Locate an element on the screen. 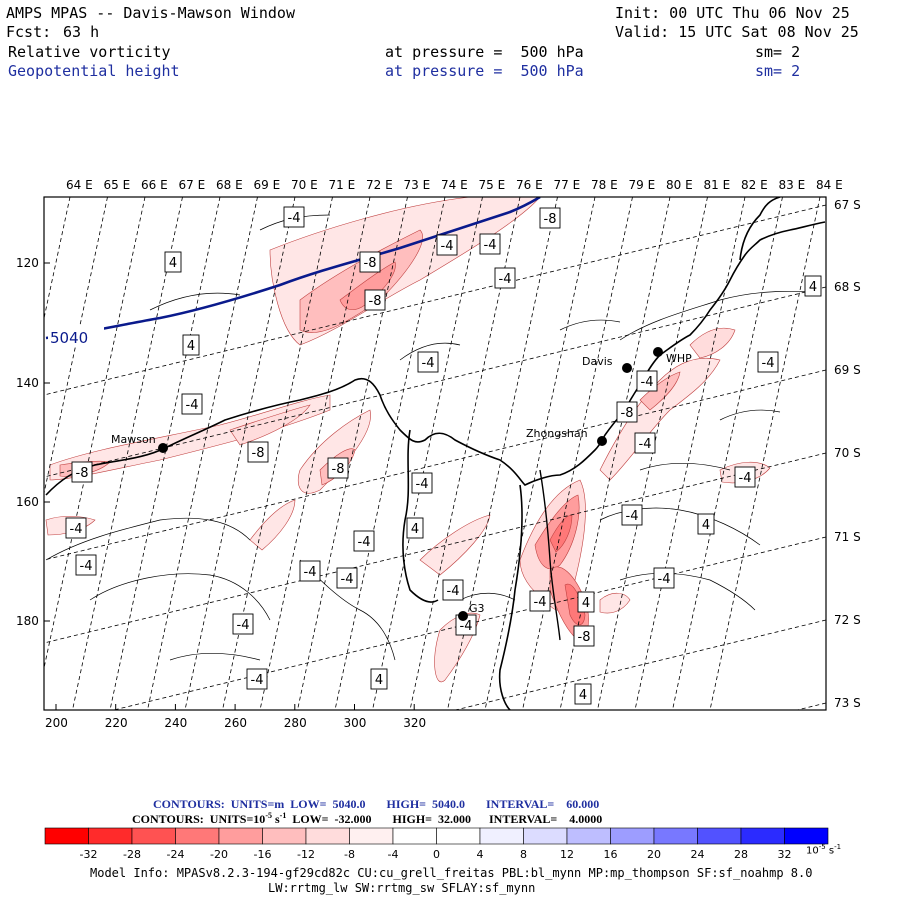  lat-label: 67 S is located at coordinates (847, 205).